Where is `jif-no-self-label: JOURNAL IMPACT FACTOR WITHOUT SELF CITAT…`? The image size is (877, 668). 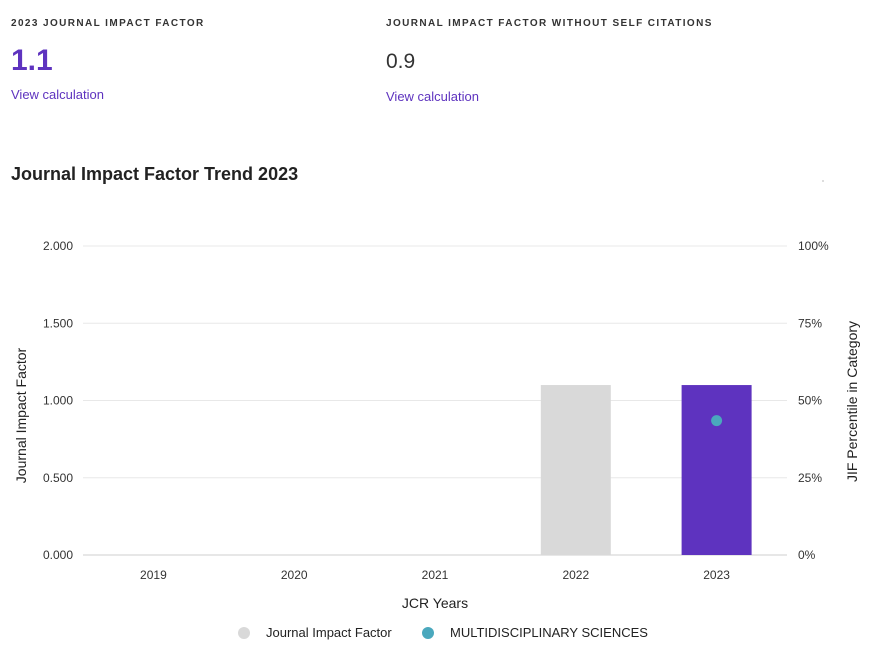
jif-no-self-label: JOURNAL IMPACT FACTOR WITHOUT SELF CITAT… is located at coordinates (549, 23).